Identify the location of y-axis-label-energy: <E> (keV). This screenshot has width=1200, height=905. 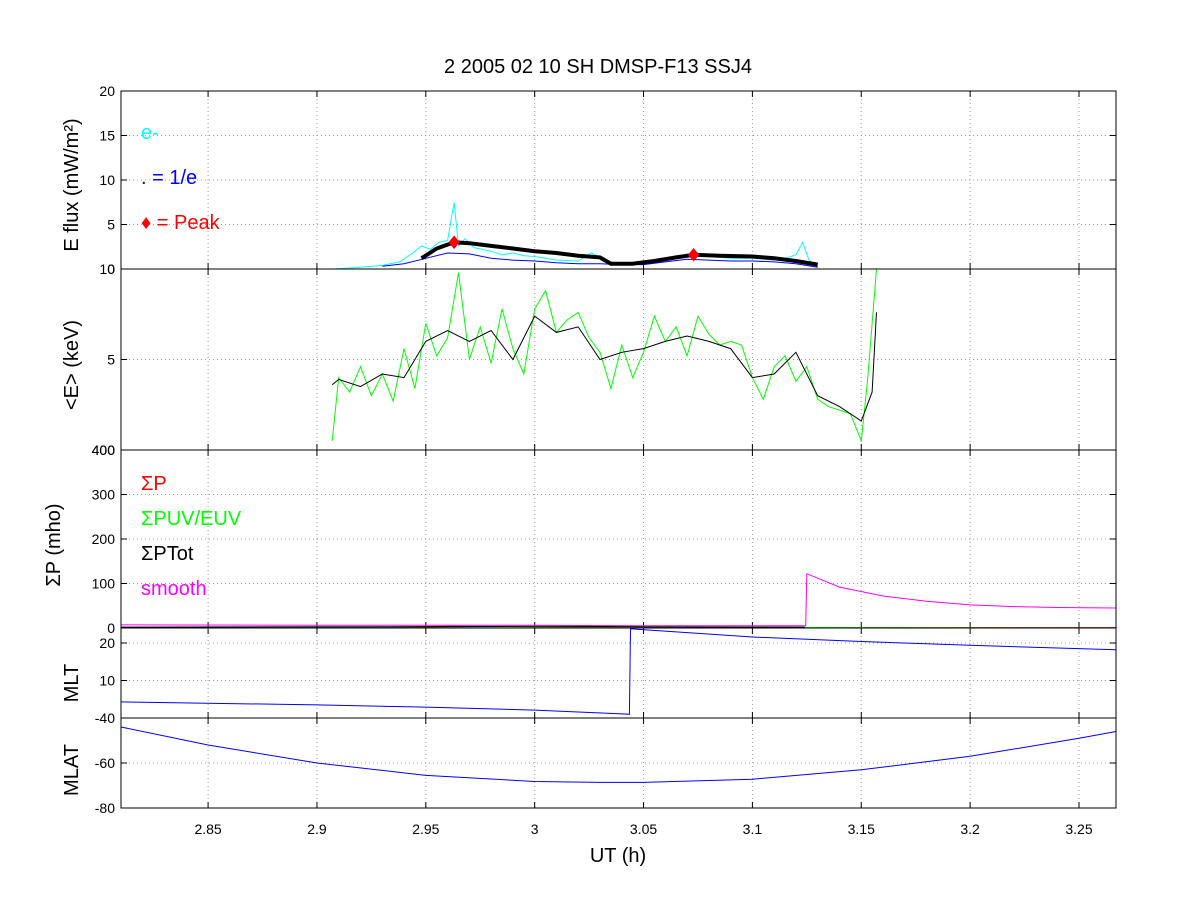
(72, 365).